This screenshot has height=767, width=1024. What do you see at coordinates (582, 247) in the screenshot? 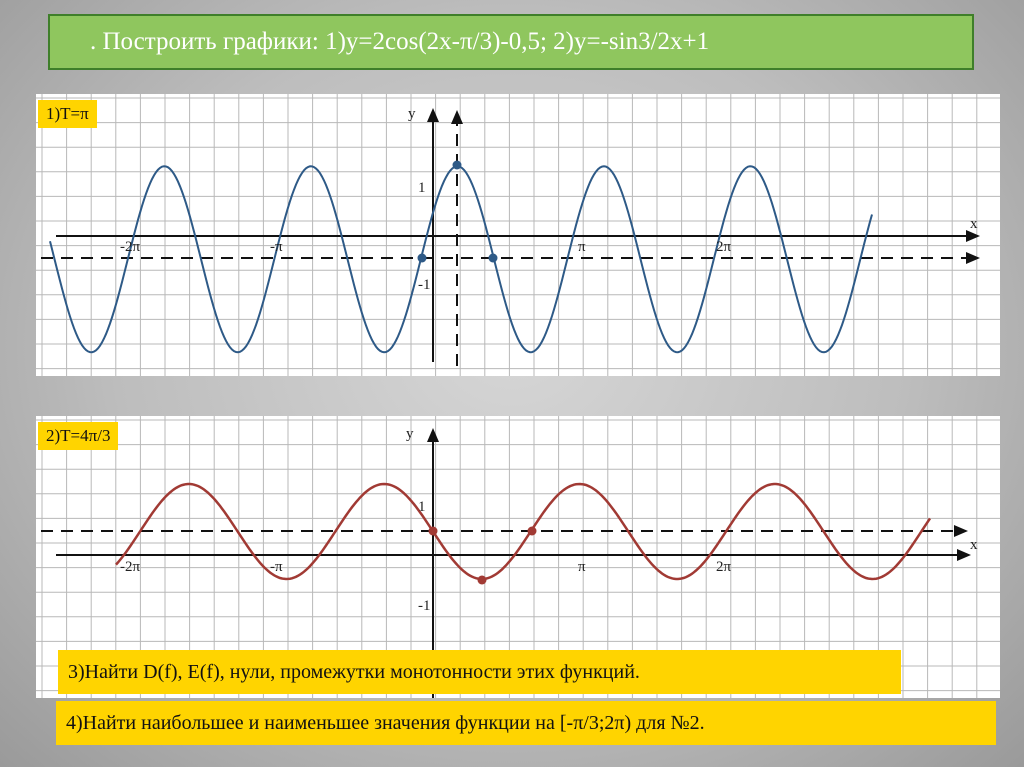
I see `graph-1-tick-pi: π` at bounding box center [582, 247].